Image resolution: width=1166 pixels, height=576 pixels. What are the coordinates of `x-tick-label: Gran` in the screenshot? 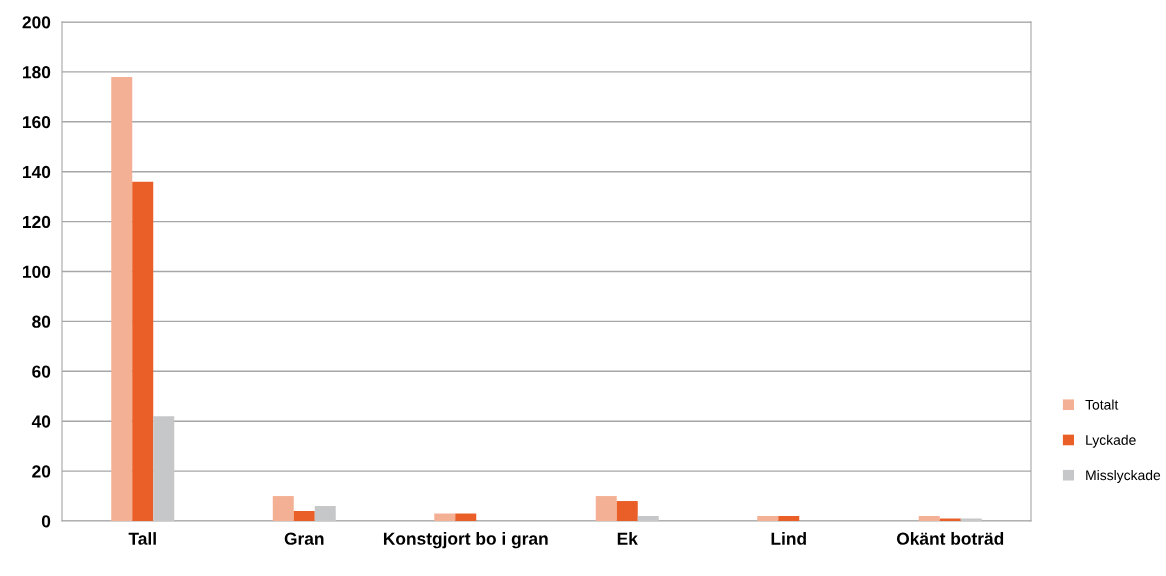 It's located at (304, 538).